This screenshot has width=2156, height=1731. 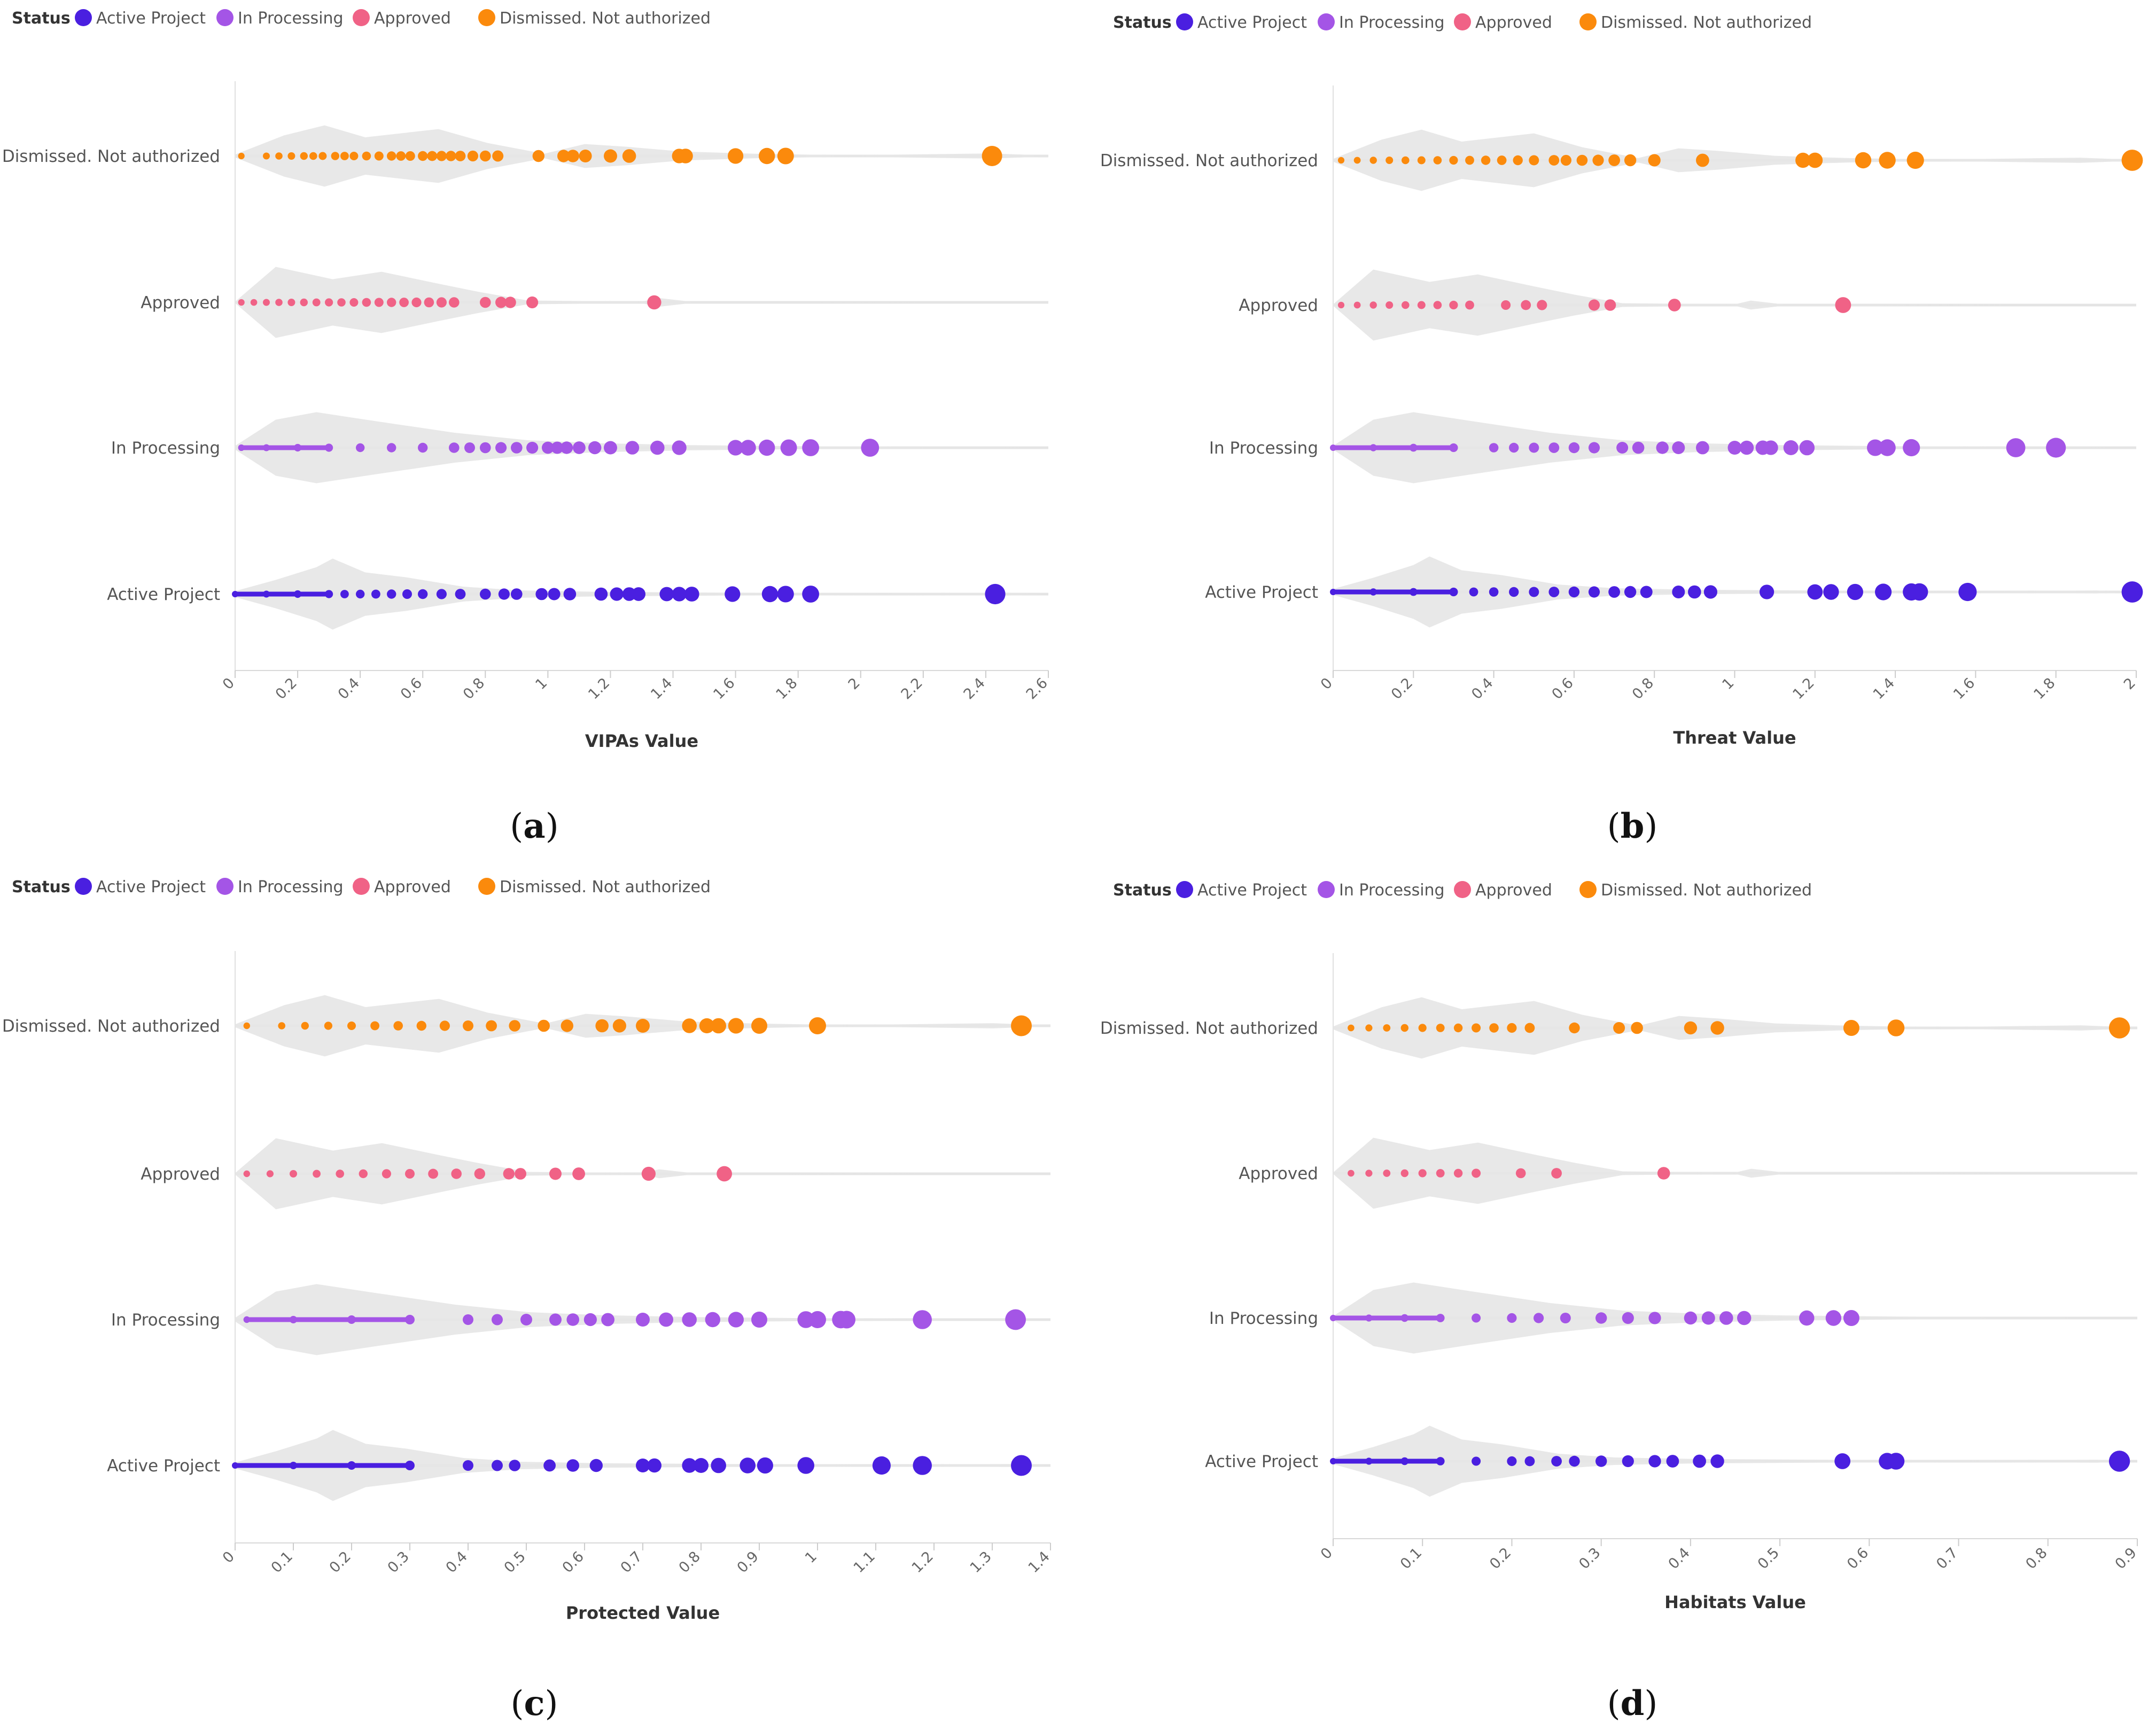 I want to click on legend-label-3: Dismissed. Not authorized, so click(x=606, y=18).